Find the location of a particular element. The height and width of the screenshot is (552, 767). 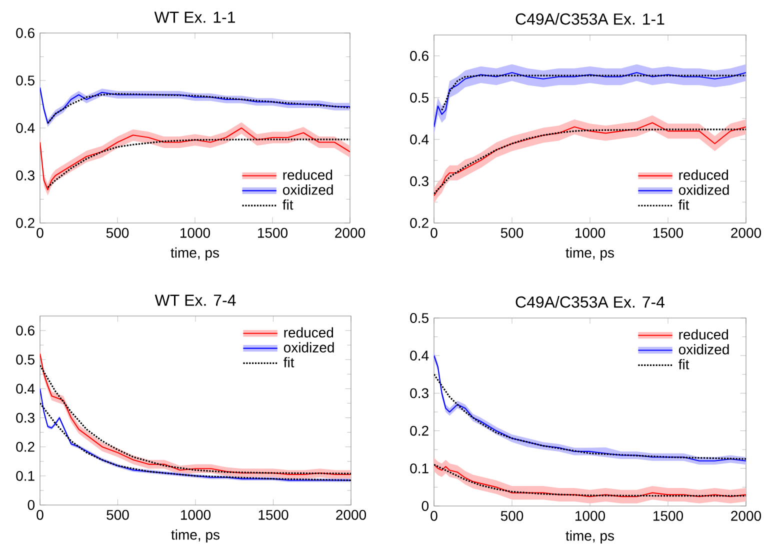

chart-title: WT Ex. 7-4 is located at coordinates (195, 300).